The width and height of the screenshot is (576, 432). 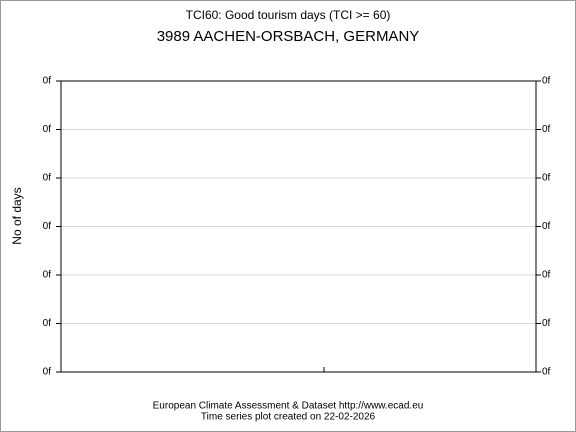 I want to click on footer: Time series plot created on 22-02-2026, so click(x=288, y=417).